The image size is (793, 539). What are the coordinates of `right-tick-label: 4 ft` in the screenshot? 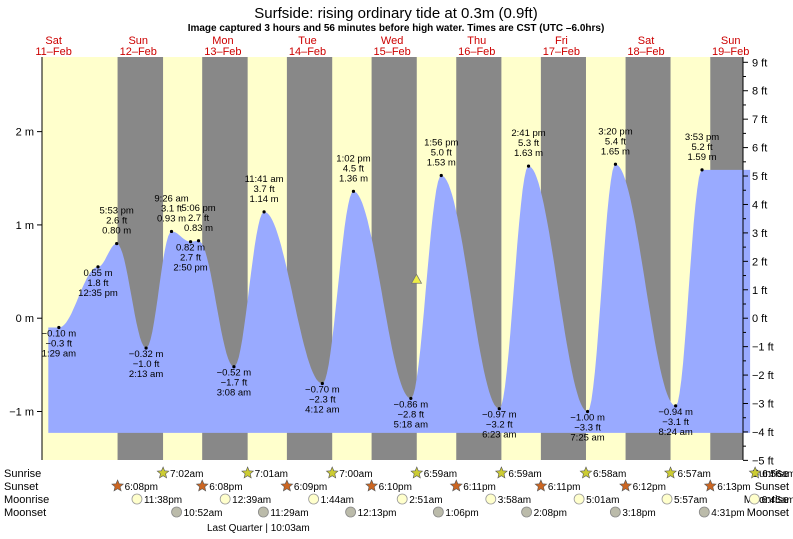 It's located at (759, 205).